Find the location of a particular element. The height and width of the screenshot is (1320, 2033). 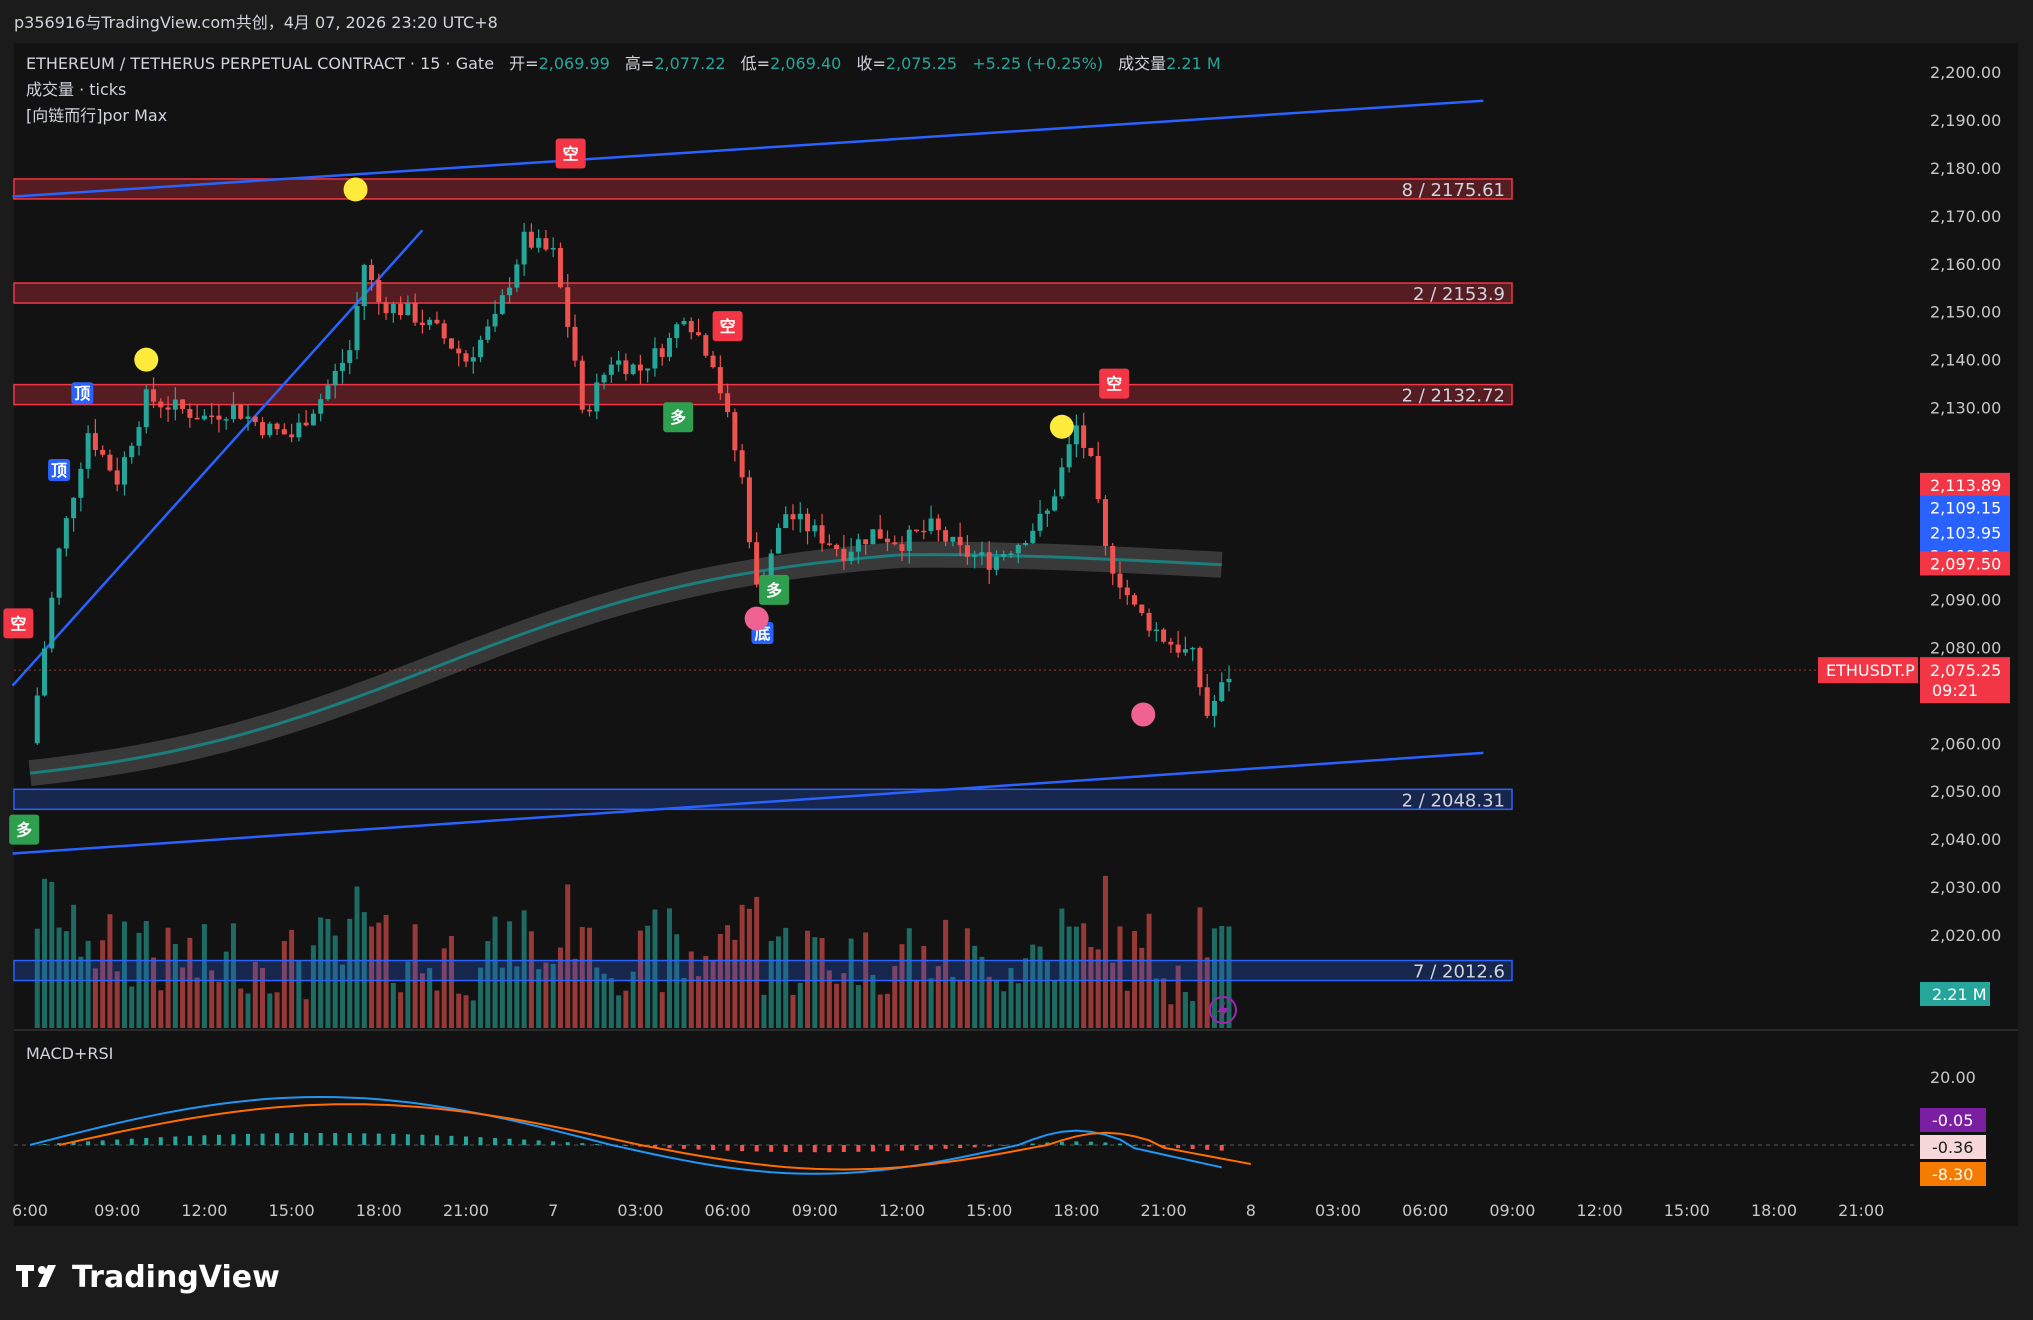

legend-indicator-custom: [向链而行]por Max is located at coordinates (96, 115).